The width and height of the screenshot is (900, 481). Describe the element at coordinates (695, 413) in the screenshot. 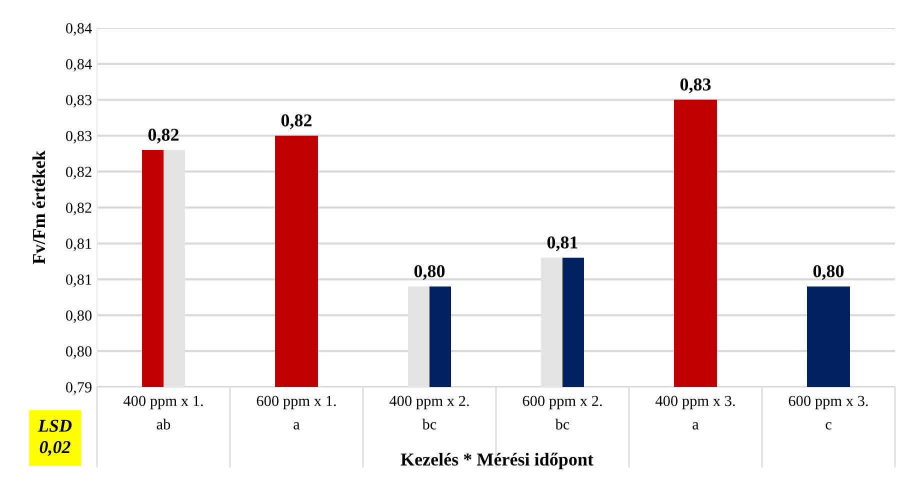

I see `x-tick-label: 400 ppm x 3. a` at that location.